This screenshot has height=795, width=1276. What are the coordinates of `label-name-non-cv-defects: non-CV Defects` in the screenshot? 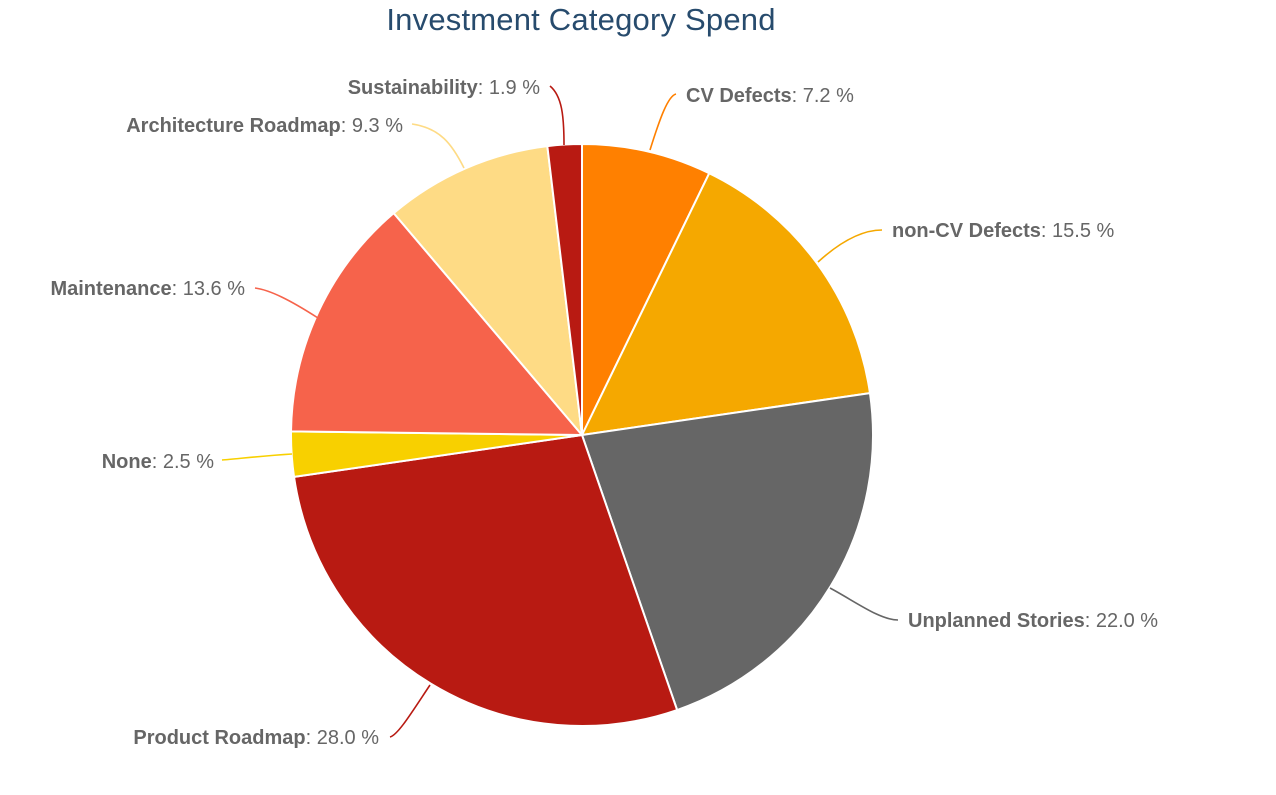 It's located at (966, 231).